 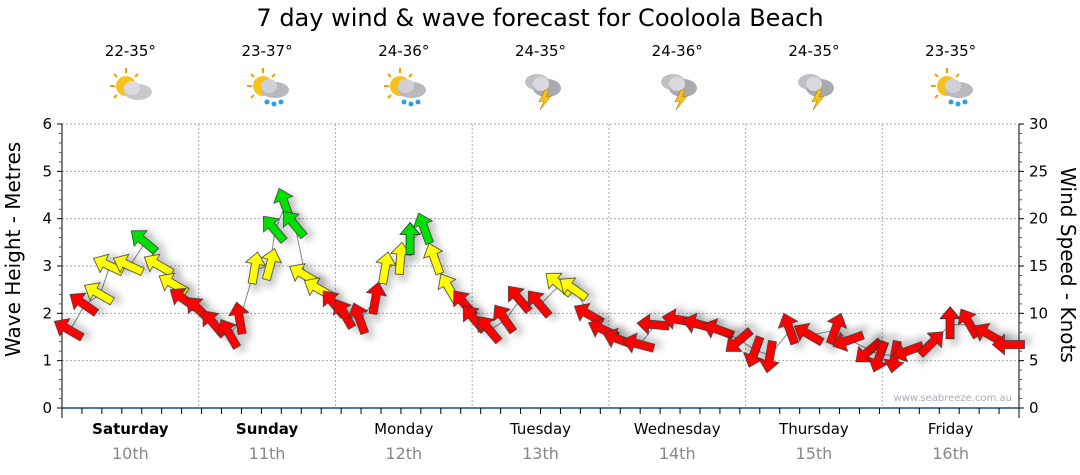 What do you see at coordinates (267, 51) in the screenshot?
I see `temperature-range: 23-37°` at bounding box center [267, 51].